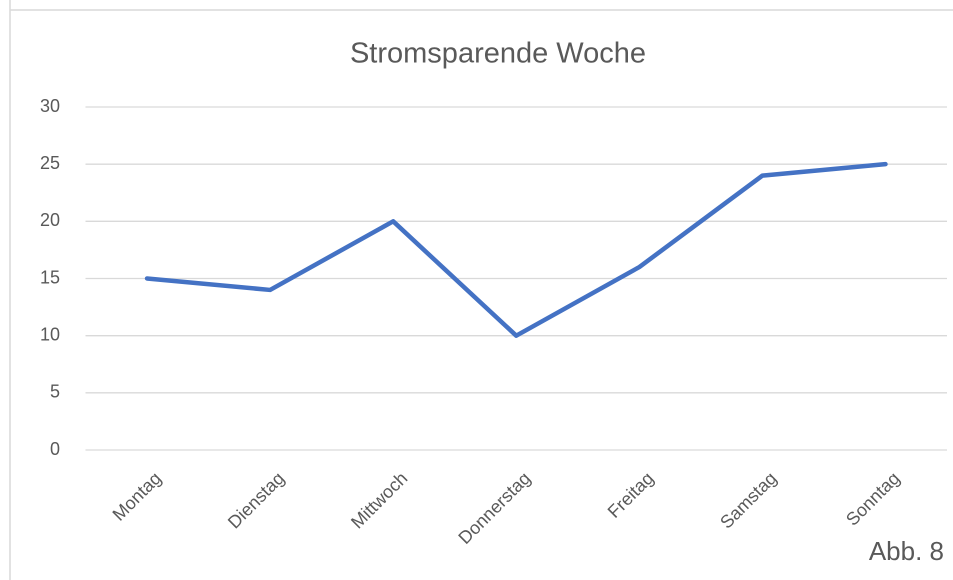 Image resolution: width=953 pixels, height=580 pixels. Describe the element at coordinates (631, 495) in the screenshot. I see `x-tick-label: Freitag` at that location.